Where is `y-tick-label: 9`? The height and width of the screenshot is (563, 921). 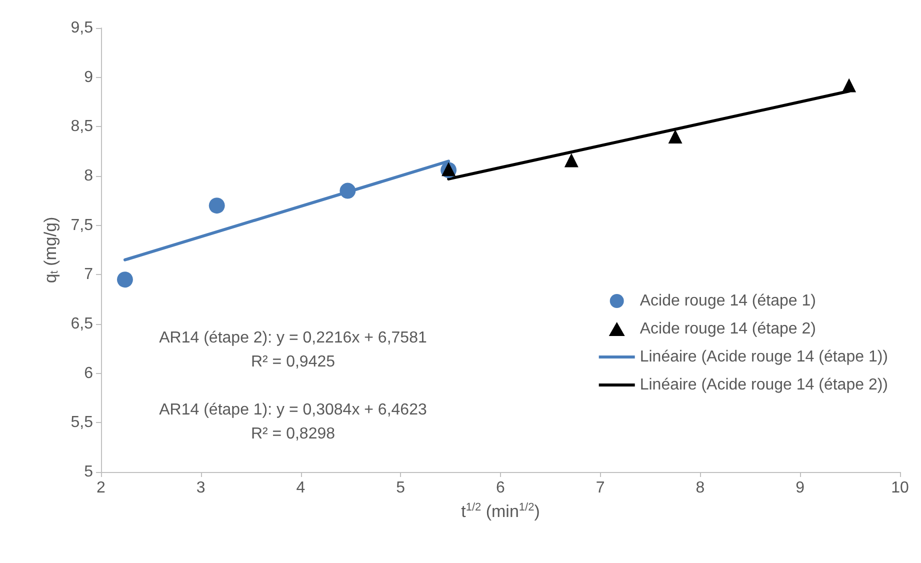
y-tick-label: 9 is located at coordinates (89, 77).